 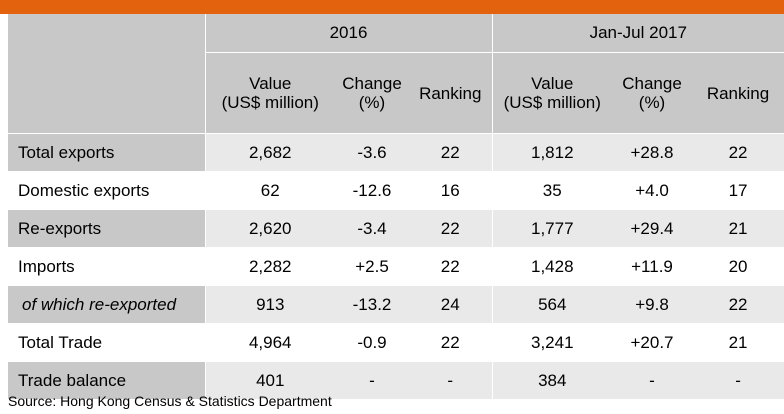 What do you see at coordinates (270, 152) in the screenshot?
I see `table-cell: 2,682` at bounding box center [270, 152].